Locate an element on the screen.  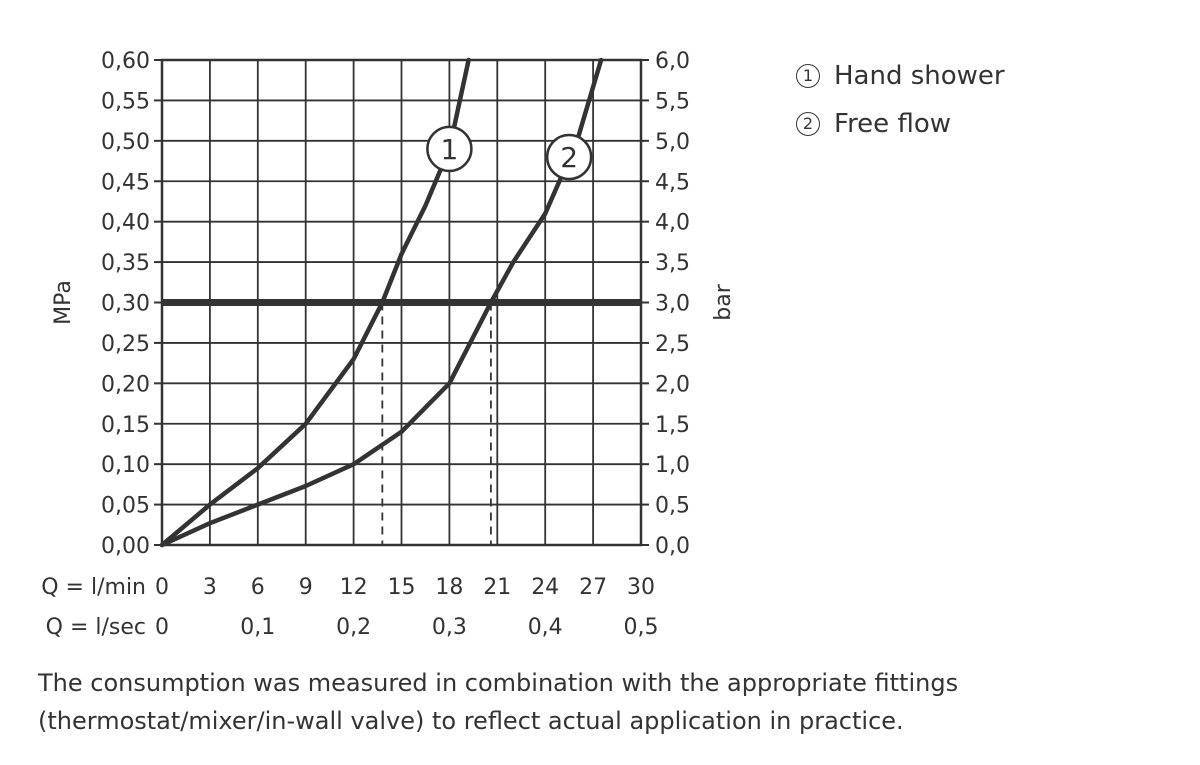
y-left-tick-label: 0,30 is located at coordinates (125, 304).